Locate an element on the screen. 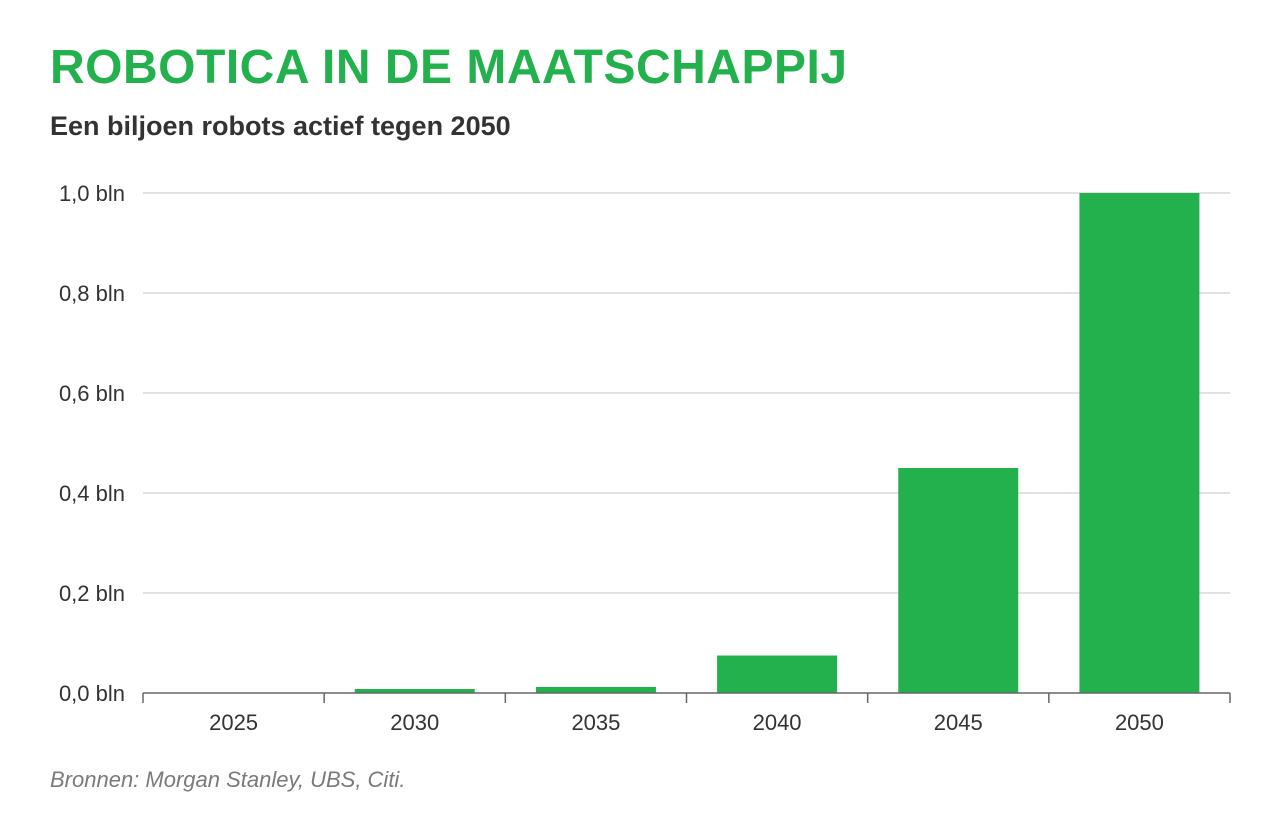  x-axis is located at coordinates (686, 697).